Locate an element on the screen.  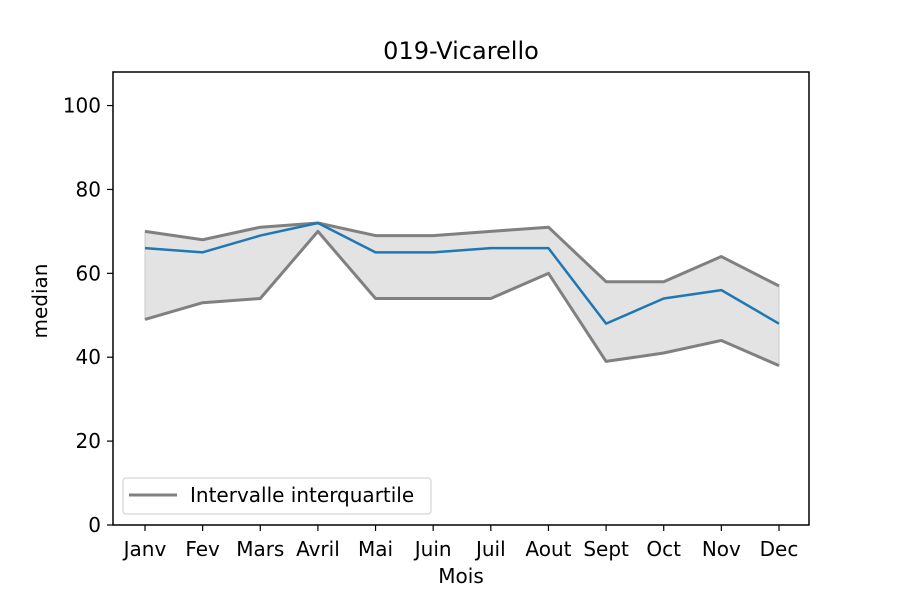
series-line-q3 is located at coordinates (462, 254).